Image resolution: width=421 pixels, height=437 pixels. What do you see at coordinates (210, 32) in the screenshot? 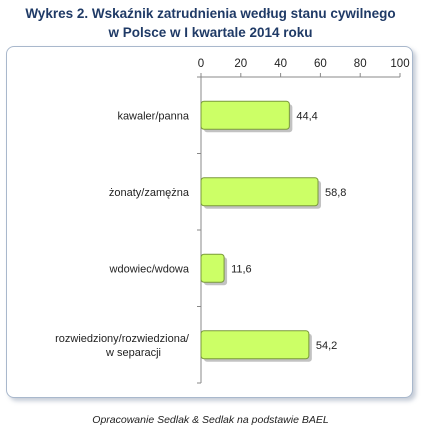
I see `chart-title-line-2: w Polsce w I kwartale 2014 roku` at bounding box center [210, 32].